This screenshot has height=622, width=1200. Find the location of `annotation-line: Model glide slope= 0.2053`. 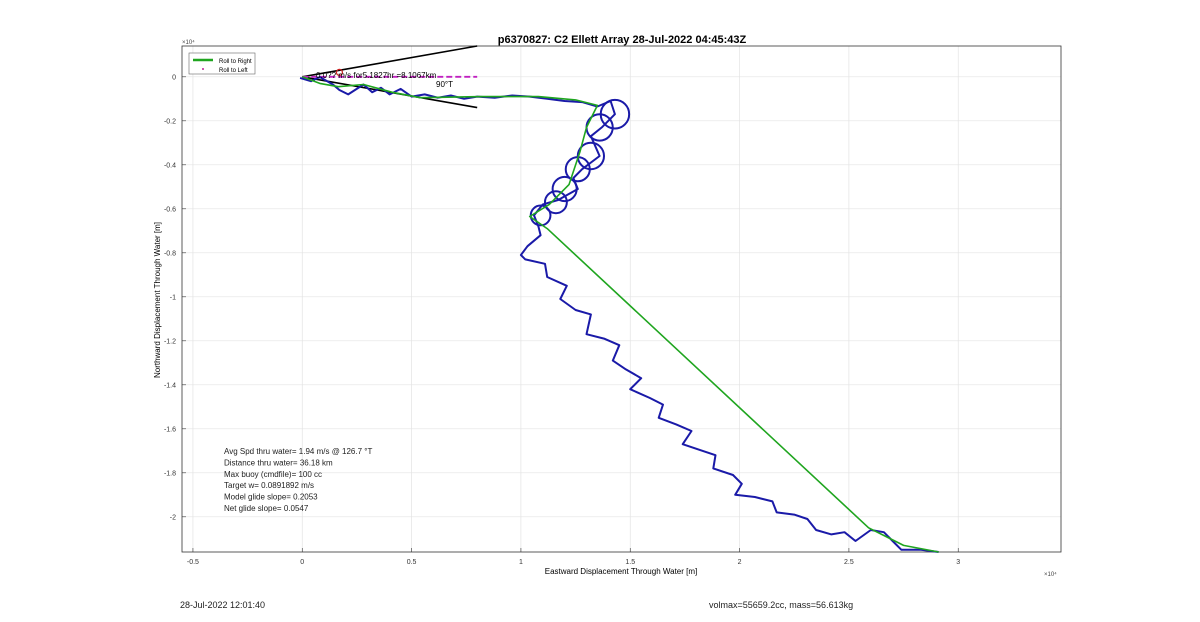

annotation-line: Model glide slope= 0.2053 is located at coordinates (271, 497).